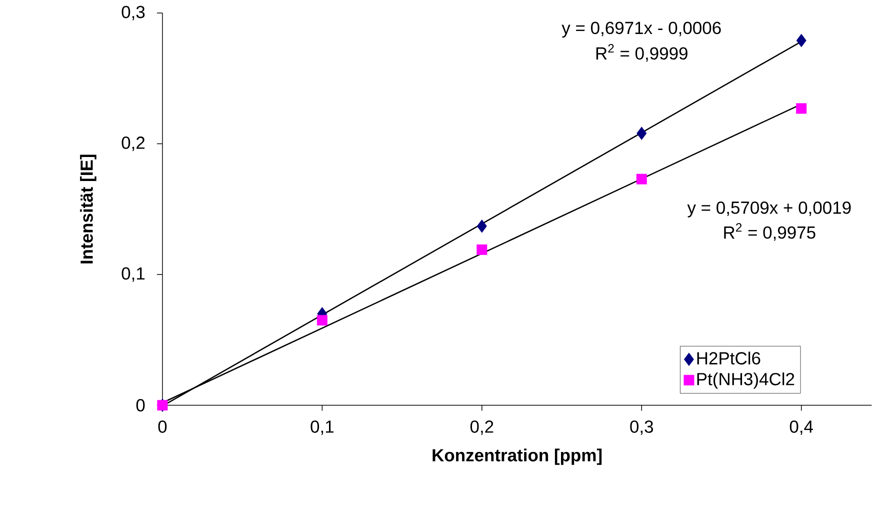  I want to click on annotation: R$^{2}$ = 0,9975, so click(770, 232).